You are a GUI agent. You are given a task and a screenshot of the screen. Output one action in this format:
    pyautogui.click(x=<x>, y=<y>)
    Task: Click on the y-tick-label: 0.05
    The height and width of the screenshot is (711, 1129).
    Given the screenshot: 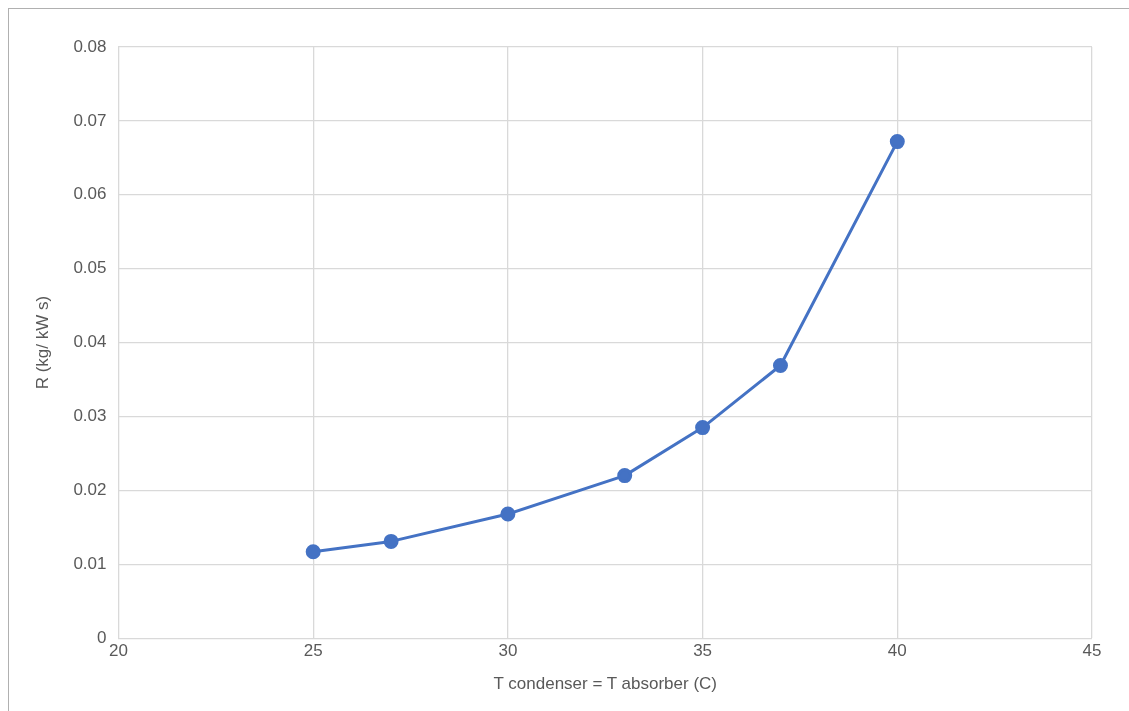 What is the action you would take?
    pyautogui.click(x=90, y=268)
    